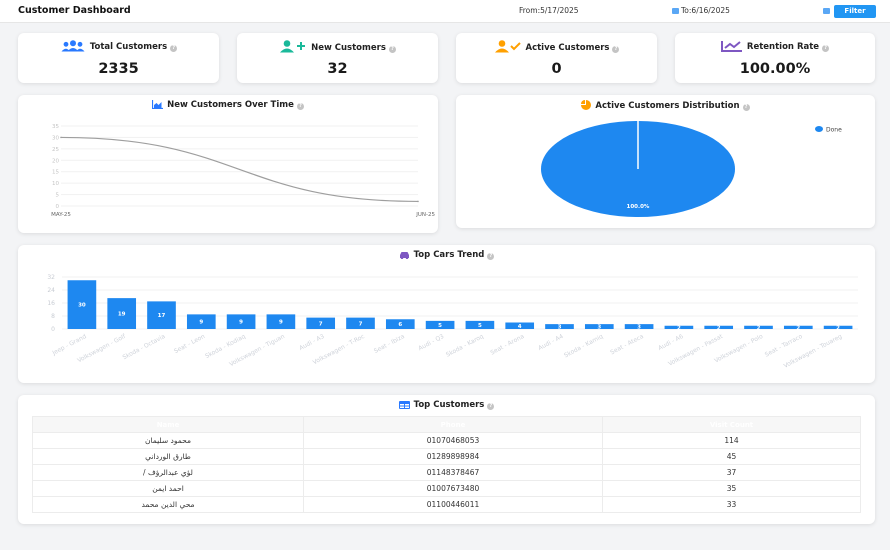 This screenshot has height=550, width=890. What do you see at coordinates (53, 316) in the screenshot?
I see `y-tick-label: 8` at bounding box center [53, 316].